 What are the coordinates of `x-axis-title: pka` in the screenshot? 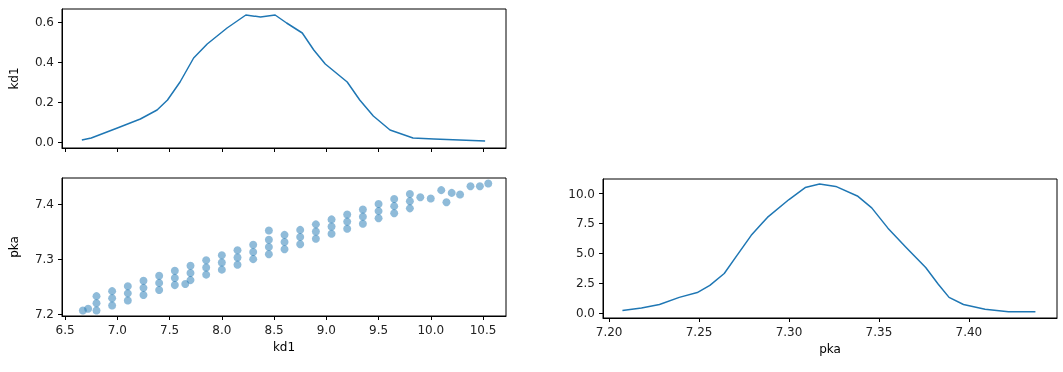 It's located at (830, 348).